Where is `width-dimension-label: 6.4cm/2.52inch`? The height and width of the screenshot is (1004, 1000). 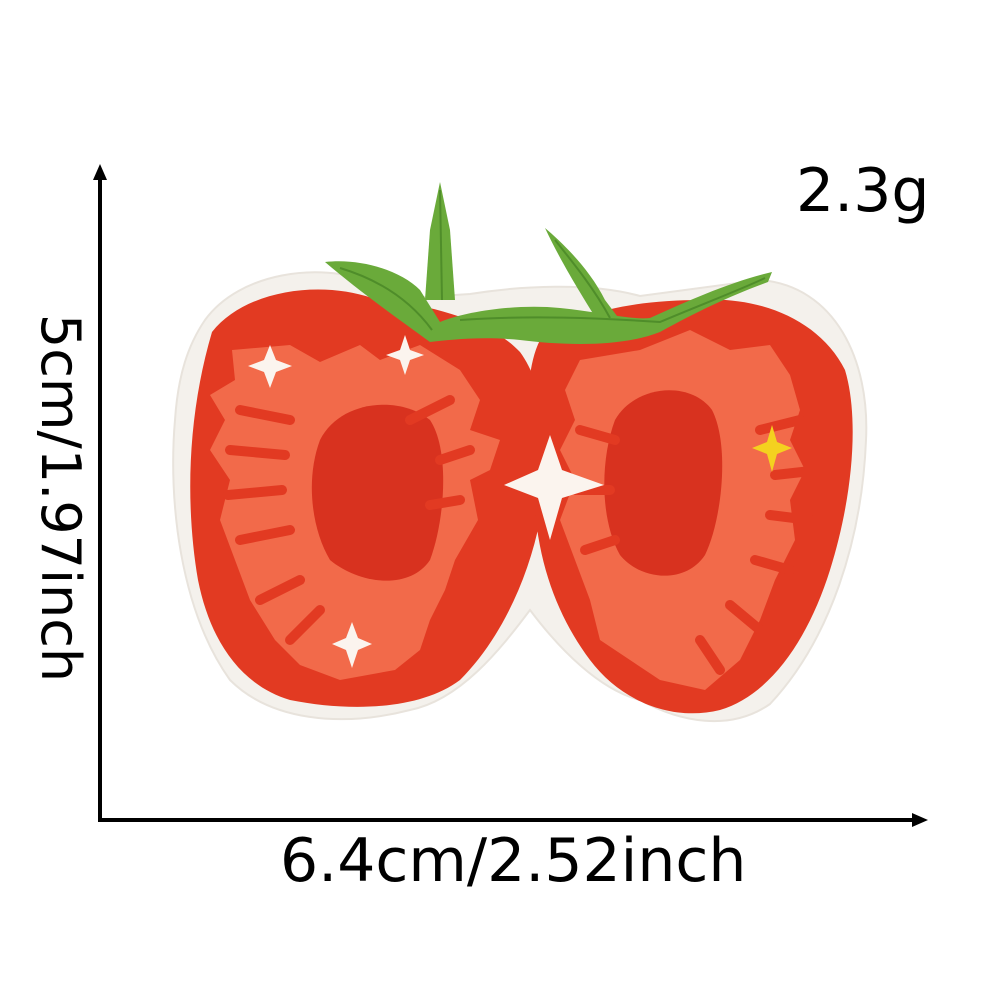
width-dimension-label: 6.4cm/2.52inch is located at coordinates (513, 861).